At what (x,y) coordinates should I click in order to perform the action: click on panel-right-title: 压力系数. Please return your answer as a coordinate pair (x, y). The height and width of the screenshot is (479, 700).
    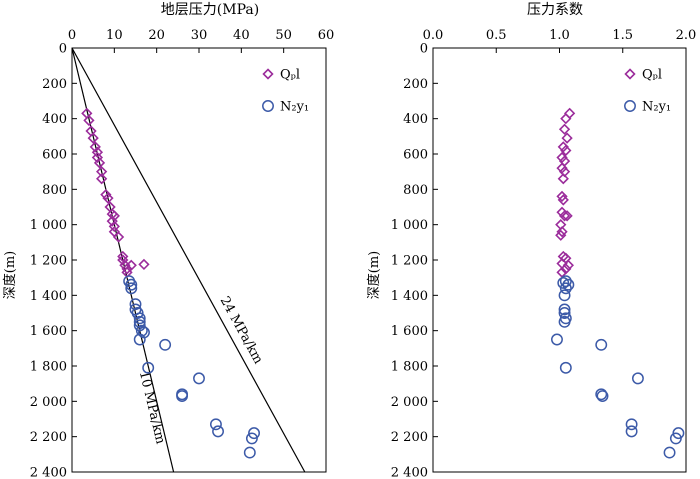
    Looking at the image, I should click on (555, 10).